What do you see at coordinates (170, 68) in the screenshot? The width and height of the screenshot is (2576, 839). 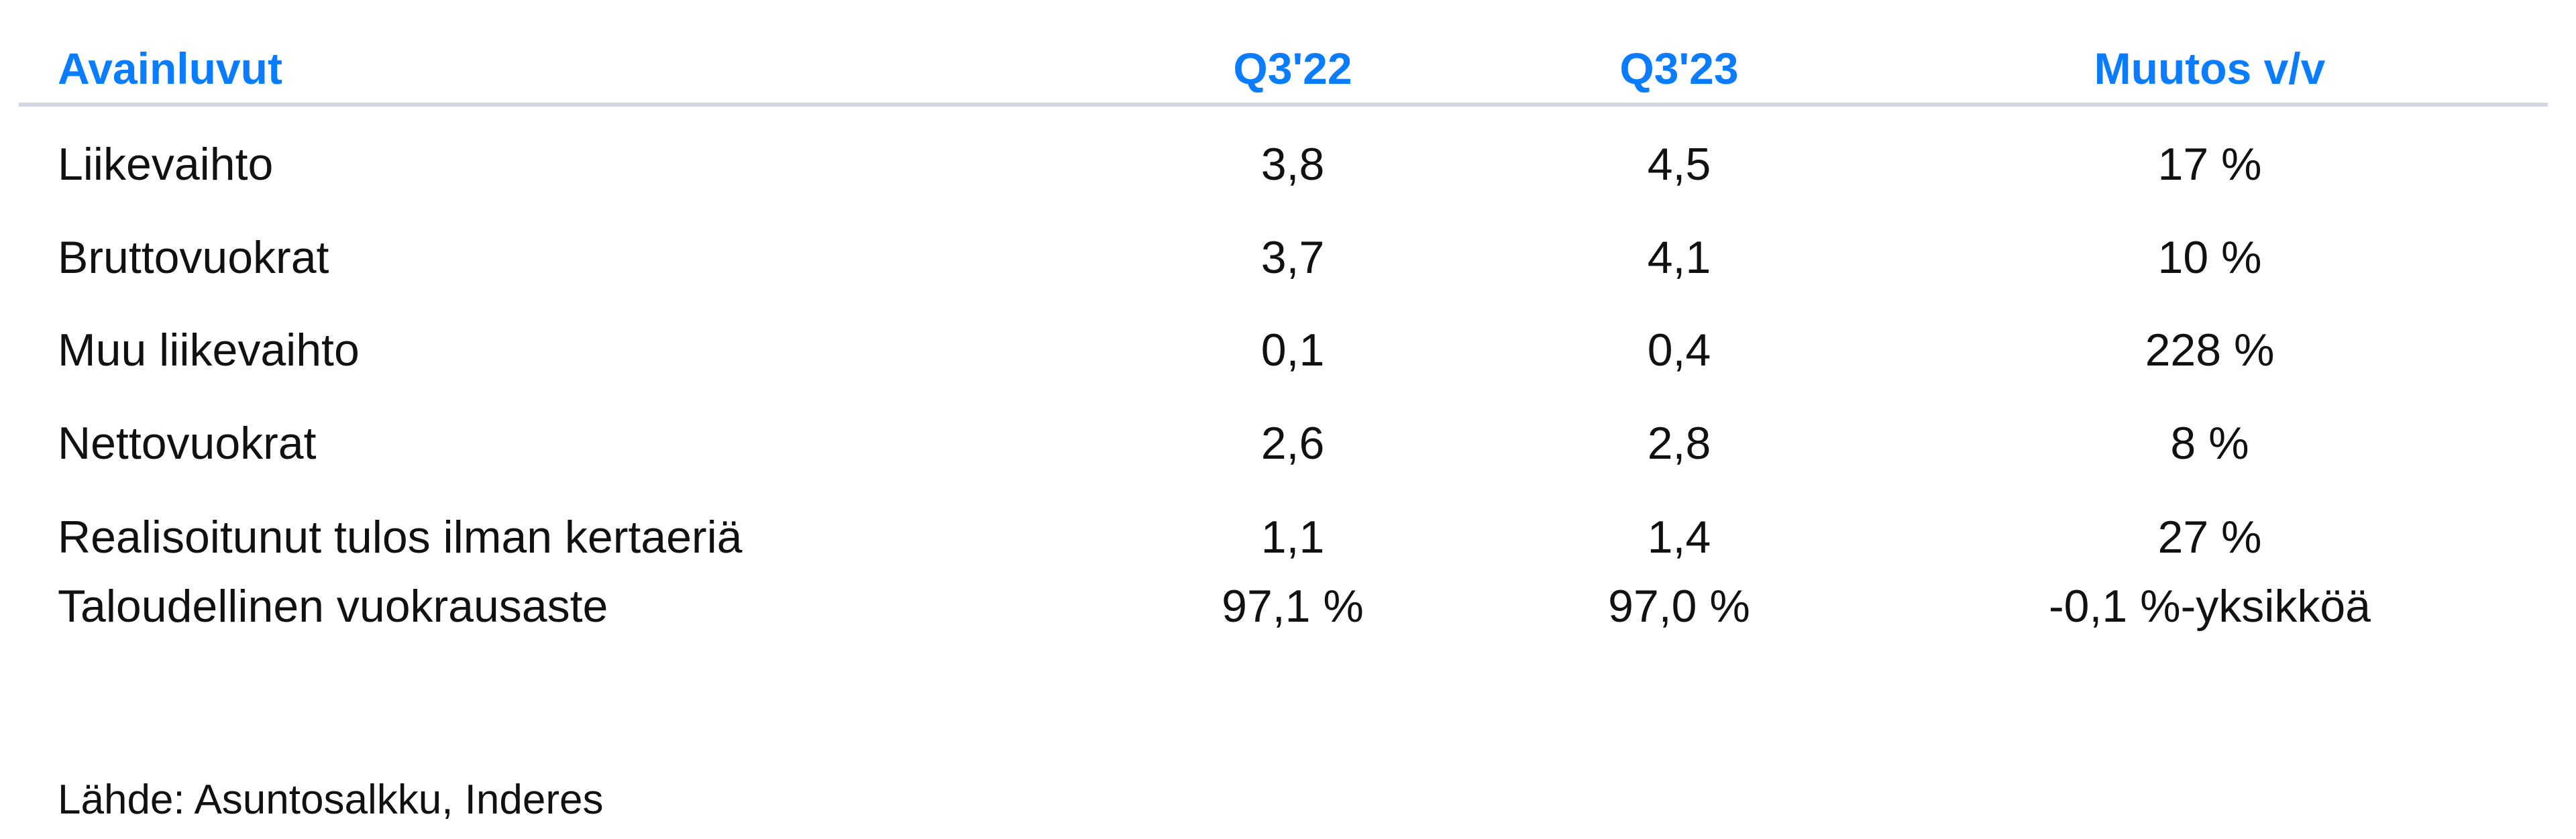 I see `header-label: Avainluvut` at bounding box center [170, 68].